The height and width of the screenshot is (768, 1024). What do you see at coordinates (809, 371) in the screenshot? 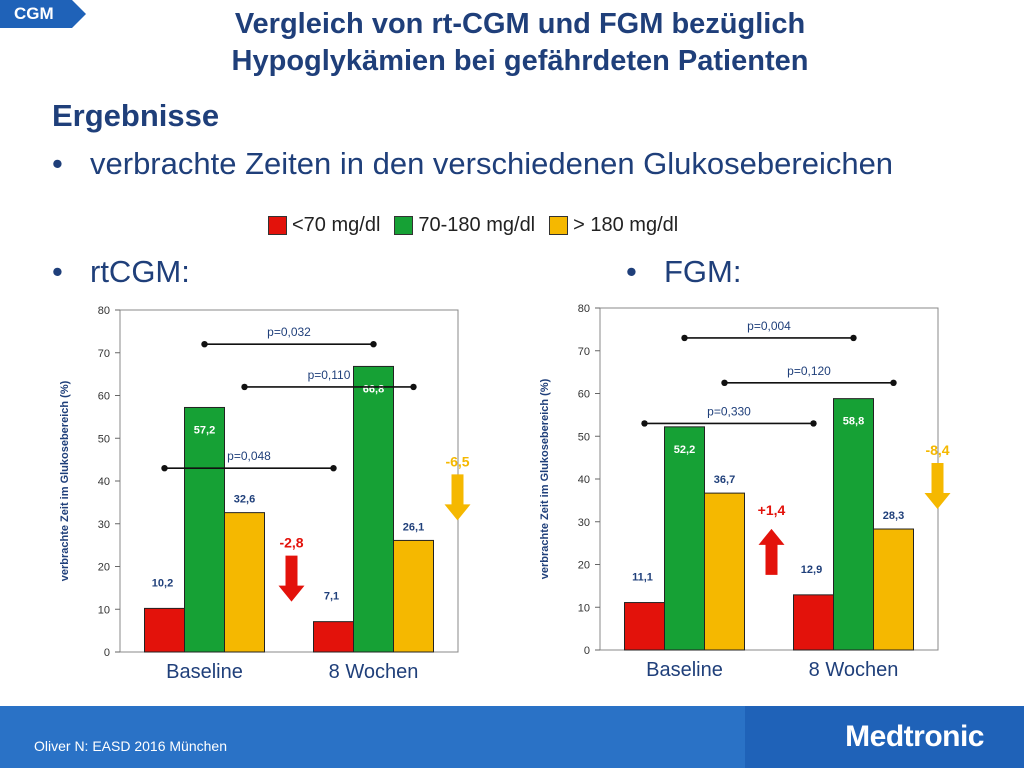
I see `pvalue-label: p=0,120` at bounding box center [809, 371].